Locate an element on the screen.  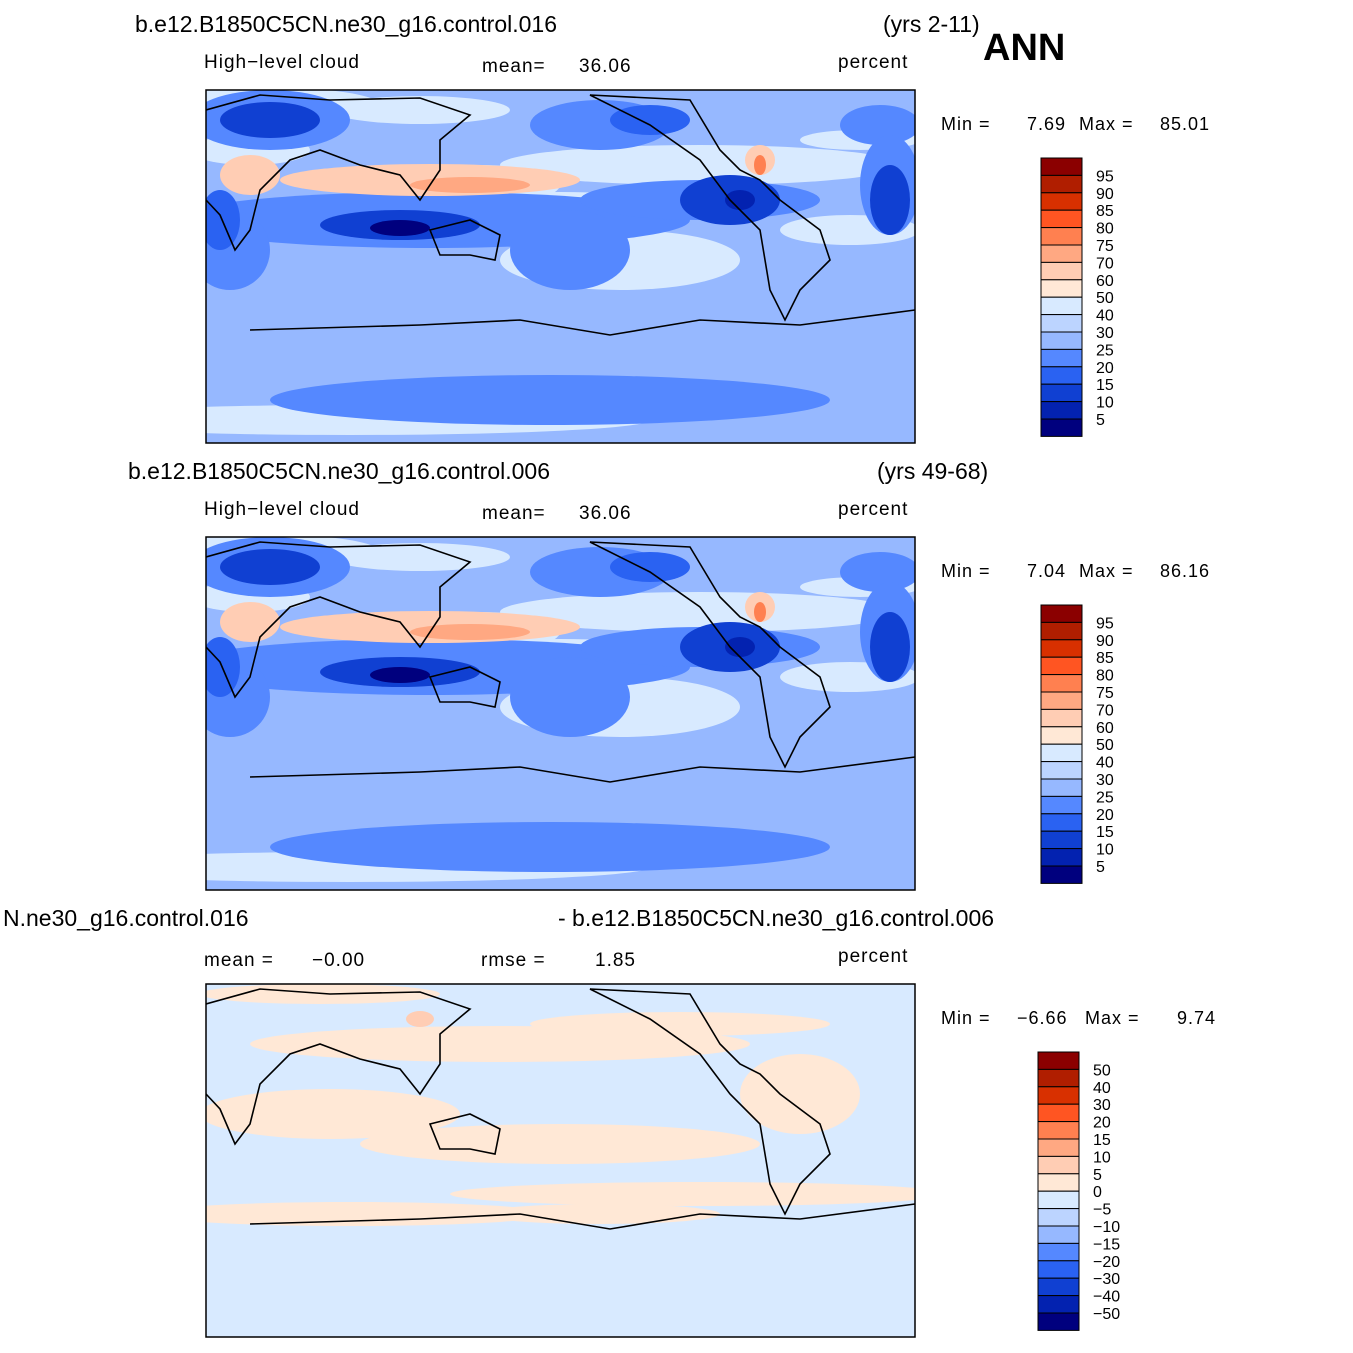
colorbar-label: 50 is located at coordinates (1105, 298).